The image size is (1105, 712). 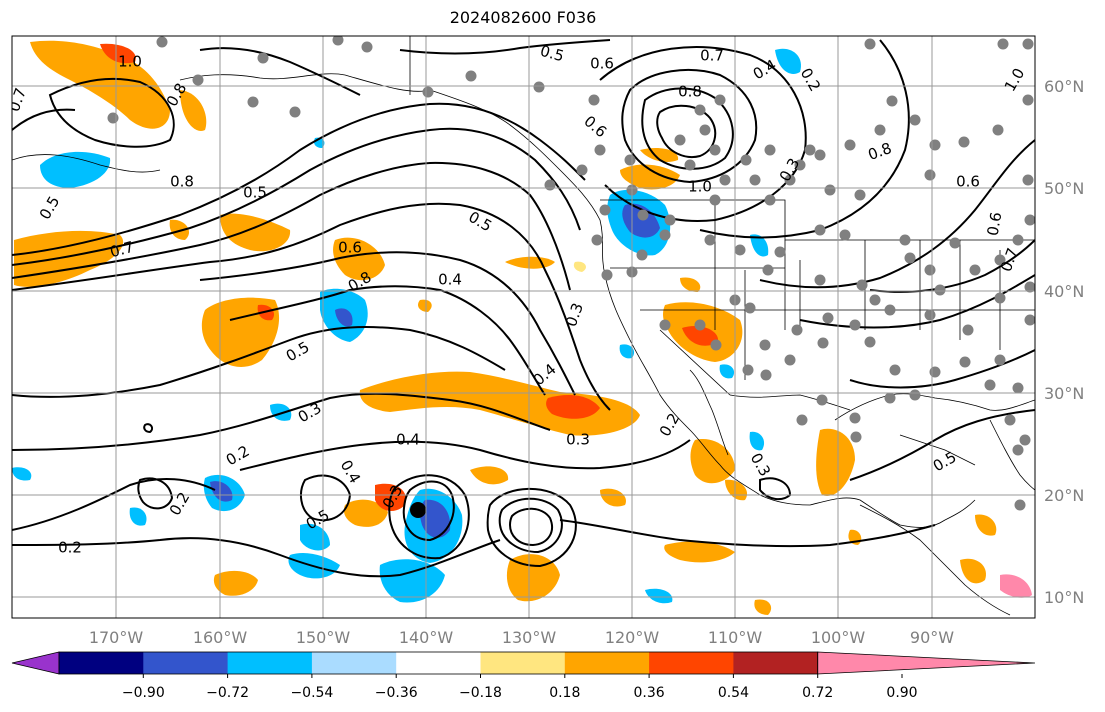 I want to click on lon-tick-label: 120°W, so click(x=632, y=637).